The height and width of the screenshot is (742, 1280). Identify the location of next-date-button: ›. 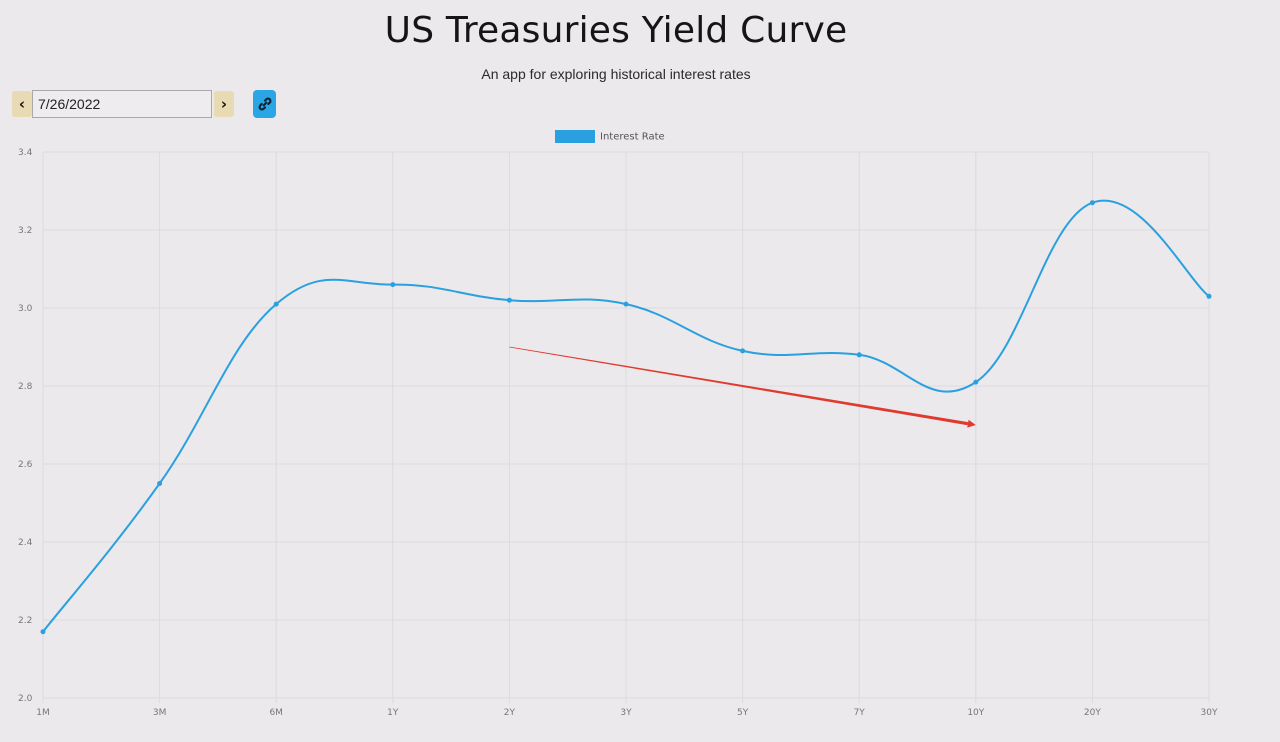
(224, 104).